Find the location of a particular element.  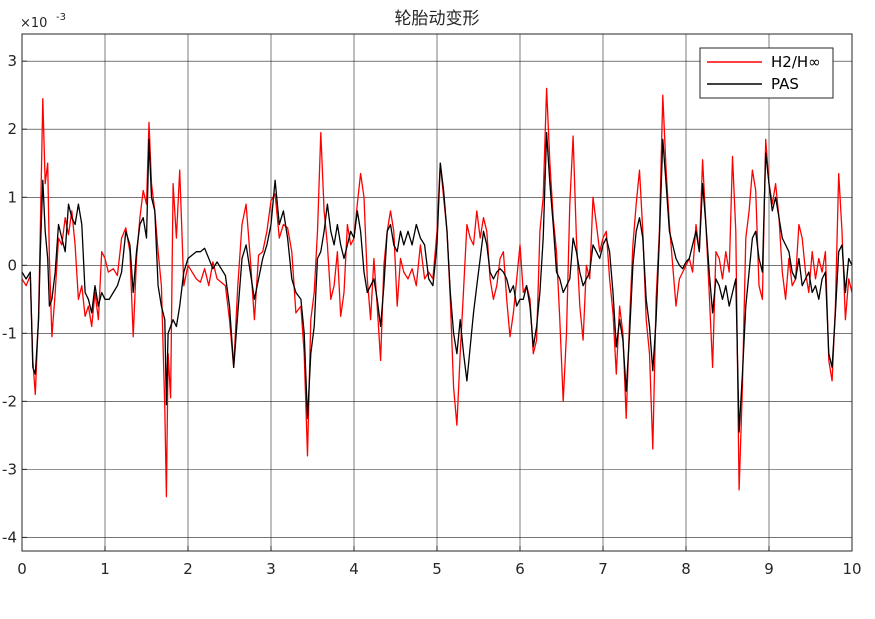

legend-box is located at coordinates (766, 73).